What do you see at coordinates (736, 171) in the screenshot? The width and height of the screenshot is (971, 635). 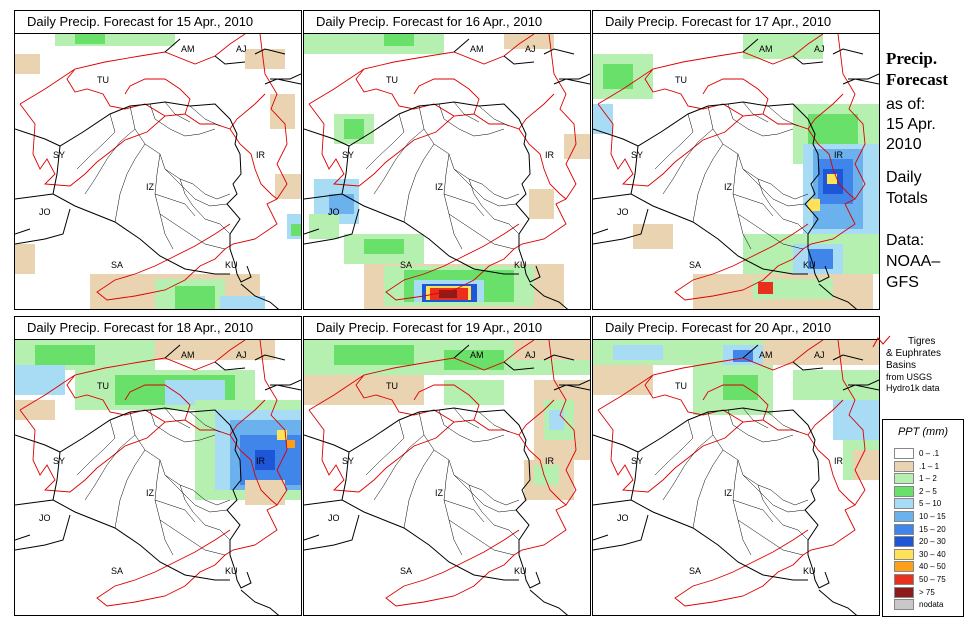 I see `precip-map-17-apr` at bounding box center [736, 171].